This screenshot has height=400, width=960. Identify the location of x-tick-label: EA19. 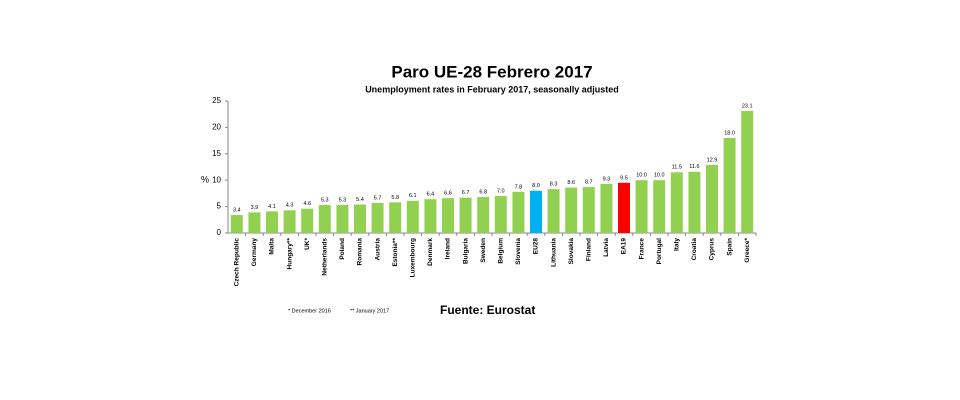
(624, 246).